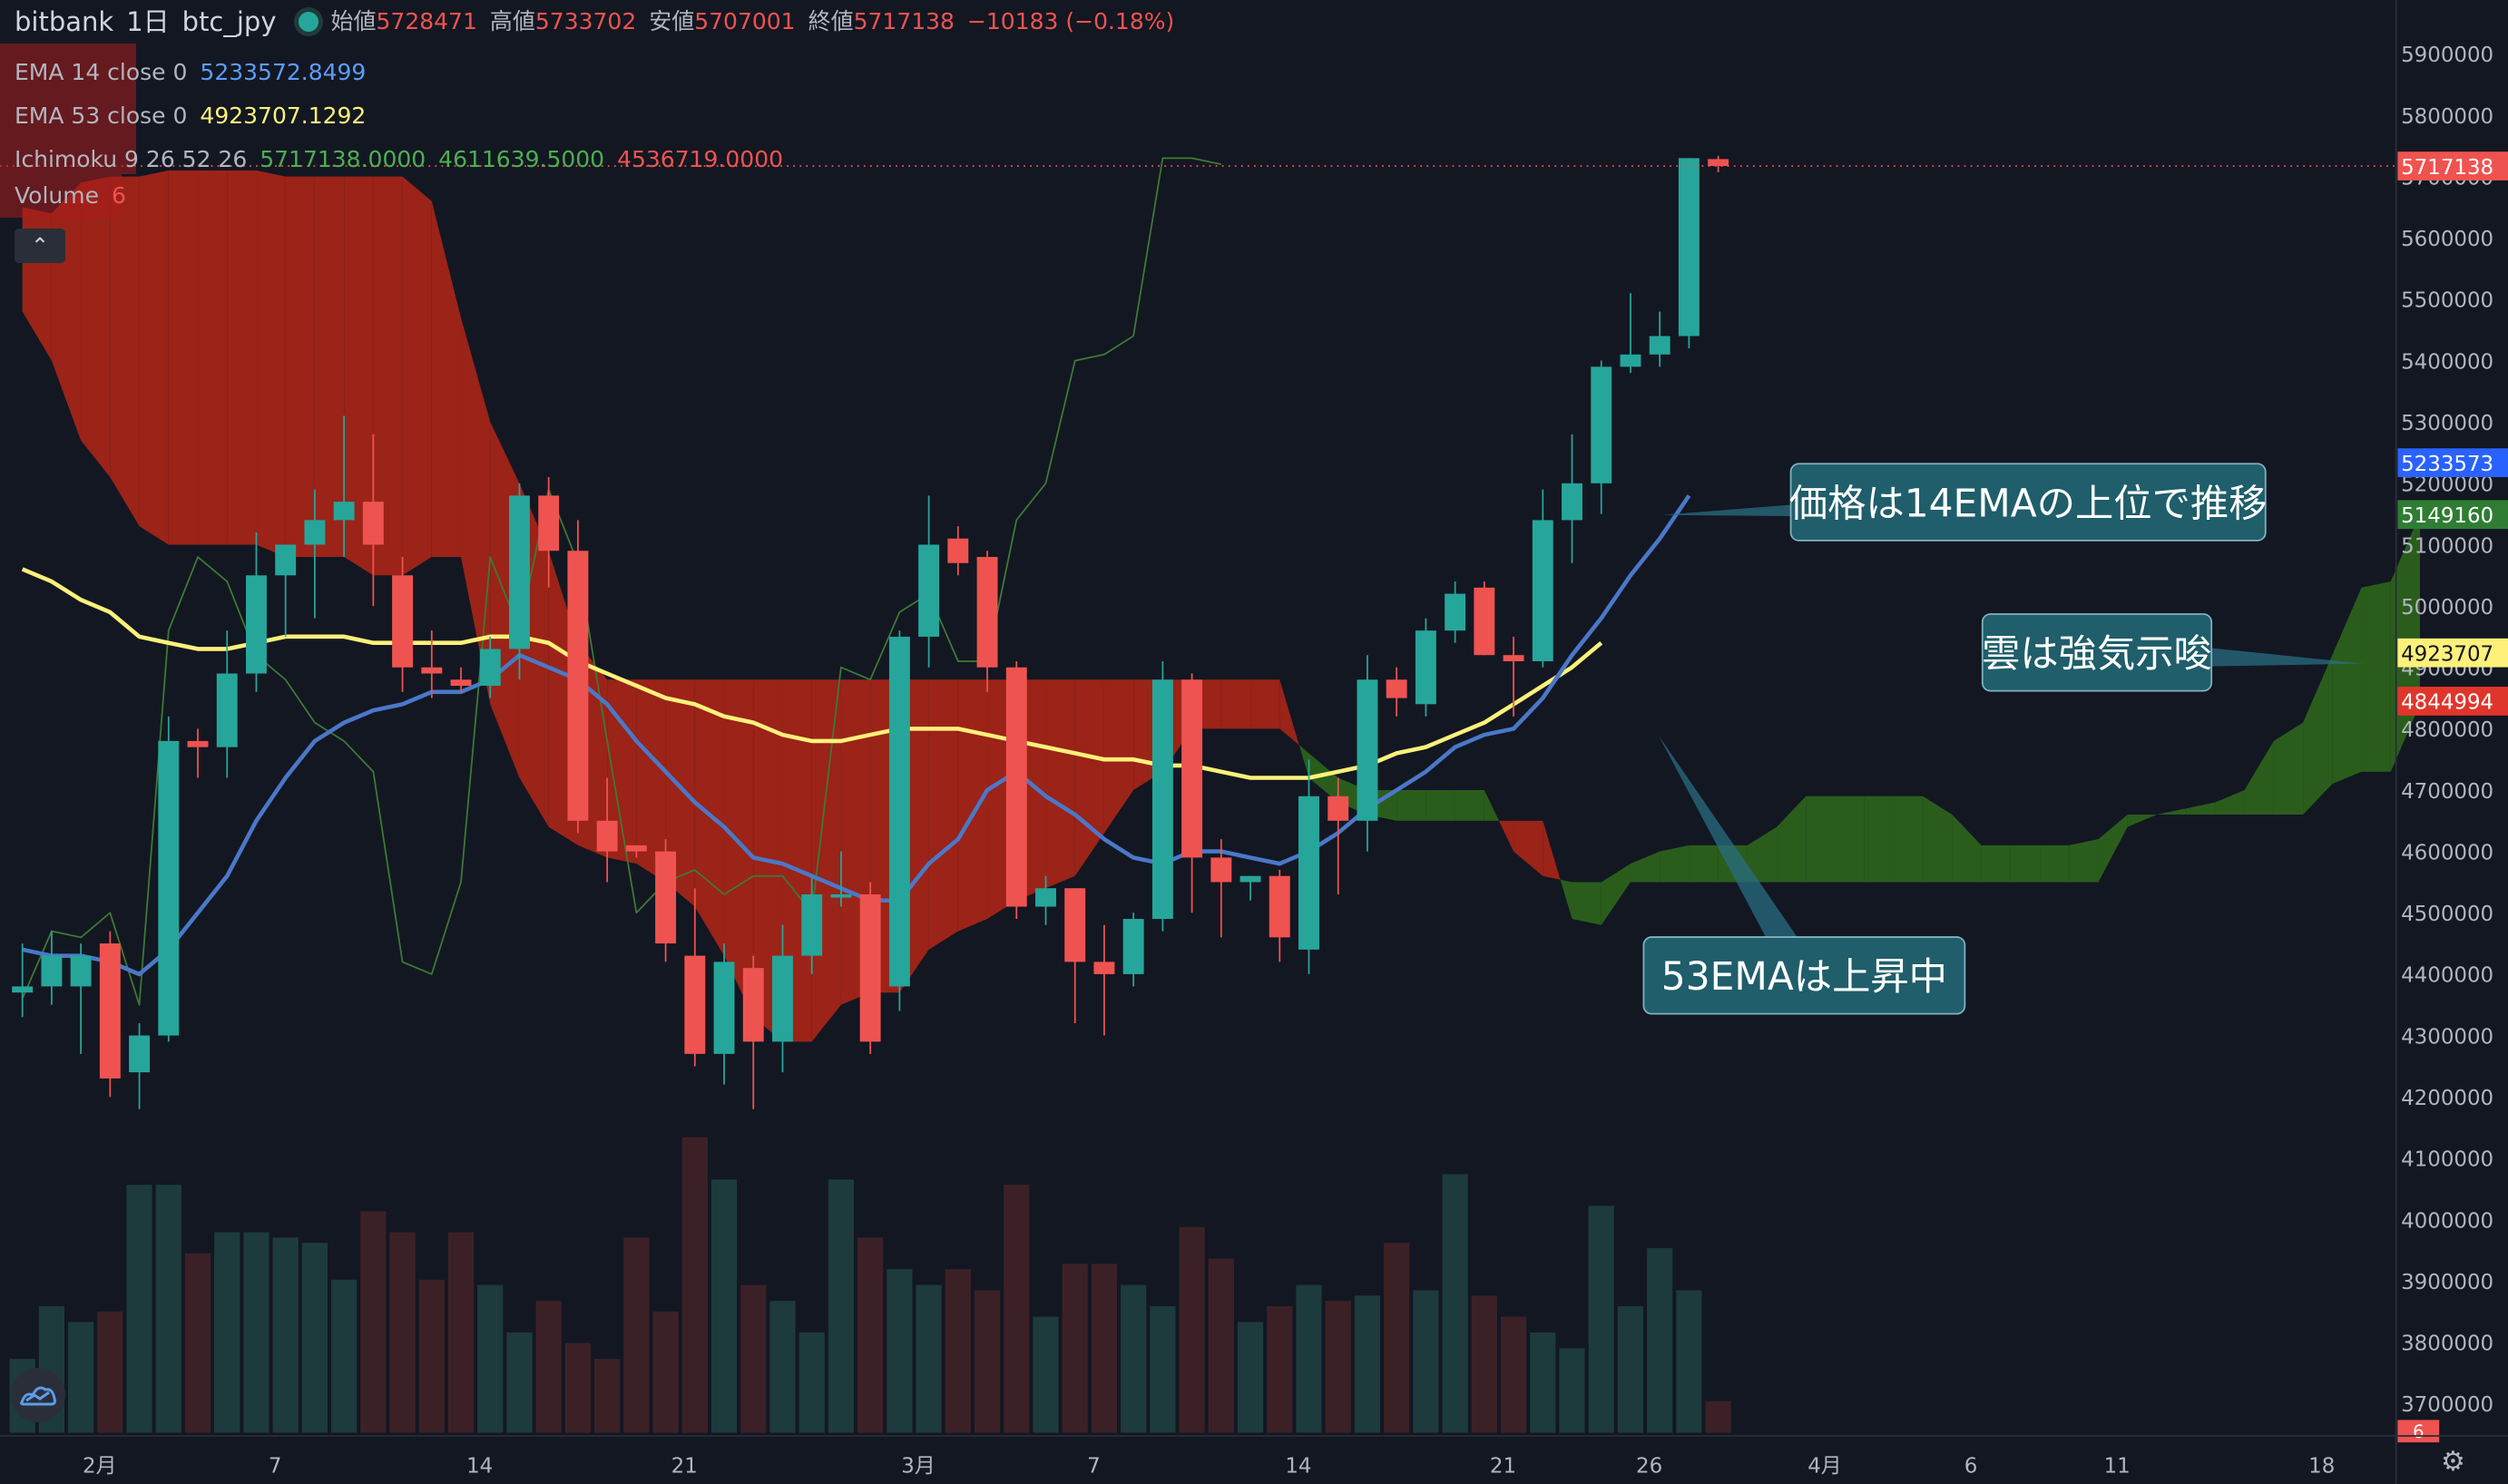  What do you see at coordinates (1804, 875) in the screenshot?
I see `annotation-callout: 53EMAは上昇中` at bounding box center [1804, 875].